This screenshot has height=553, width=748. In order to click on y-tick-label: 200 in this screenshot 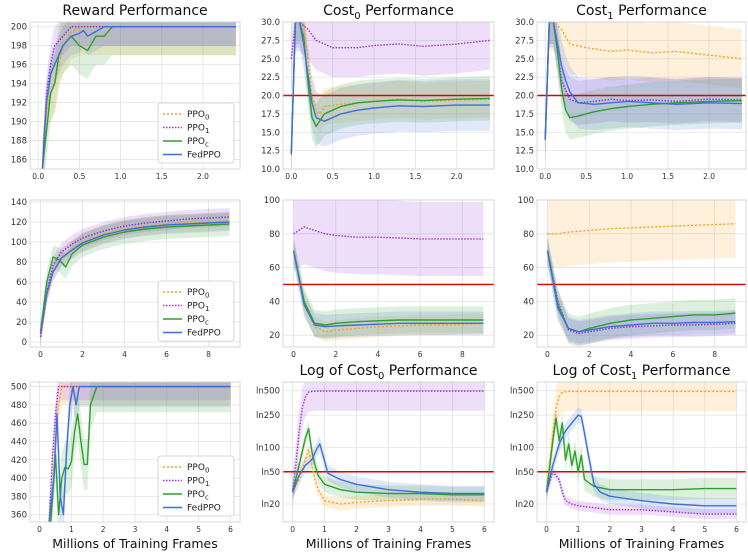, I will do `click(19, 28)`.